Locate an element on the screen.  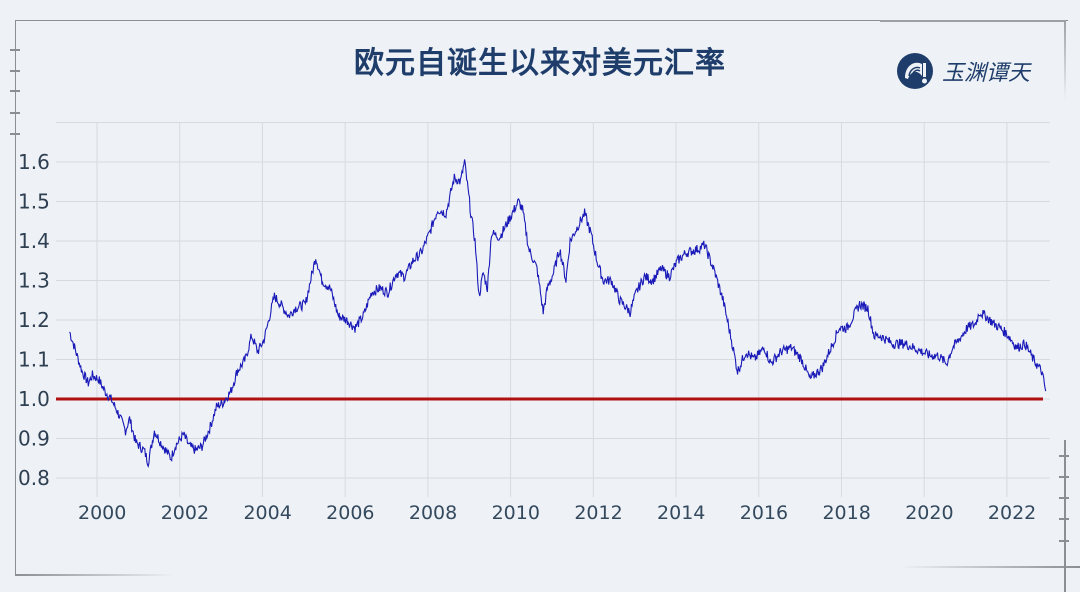
y-tick-label: 1.3 is located at coordinates (34, 281).